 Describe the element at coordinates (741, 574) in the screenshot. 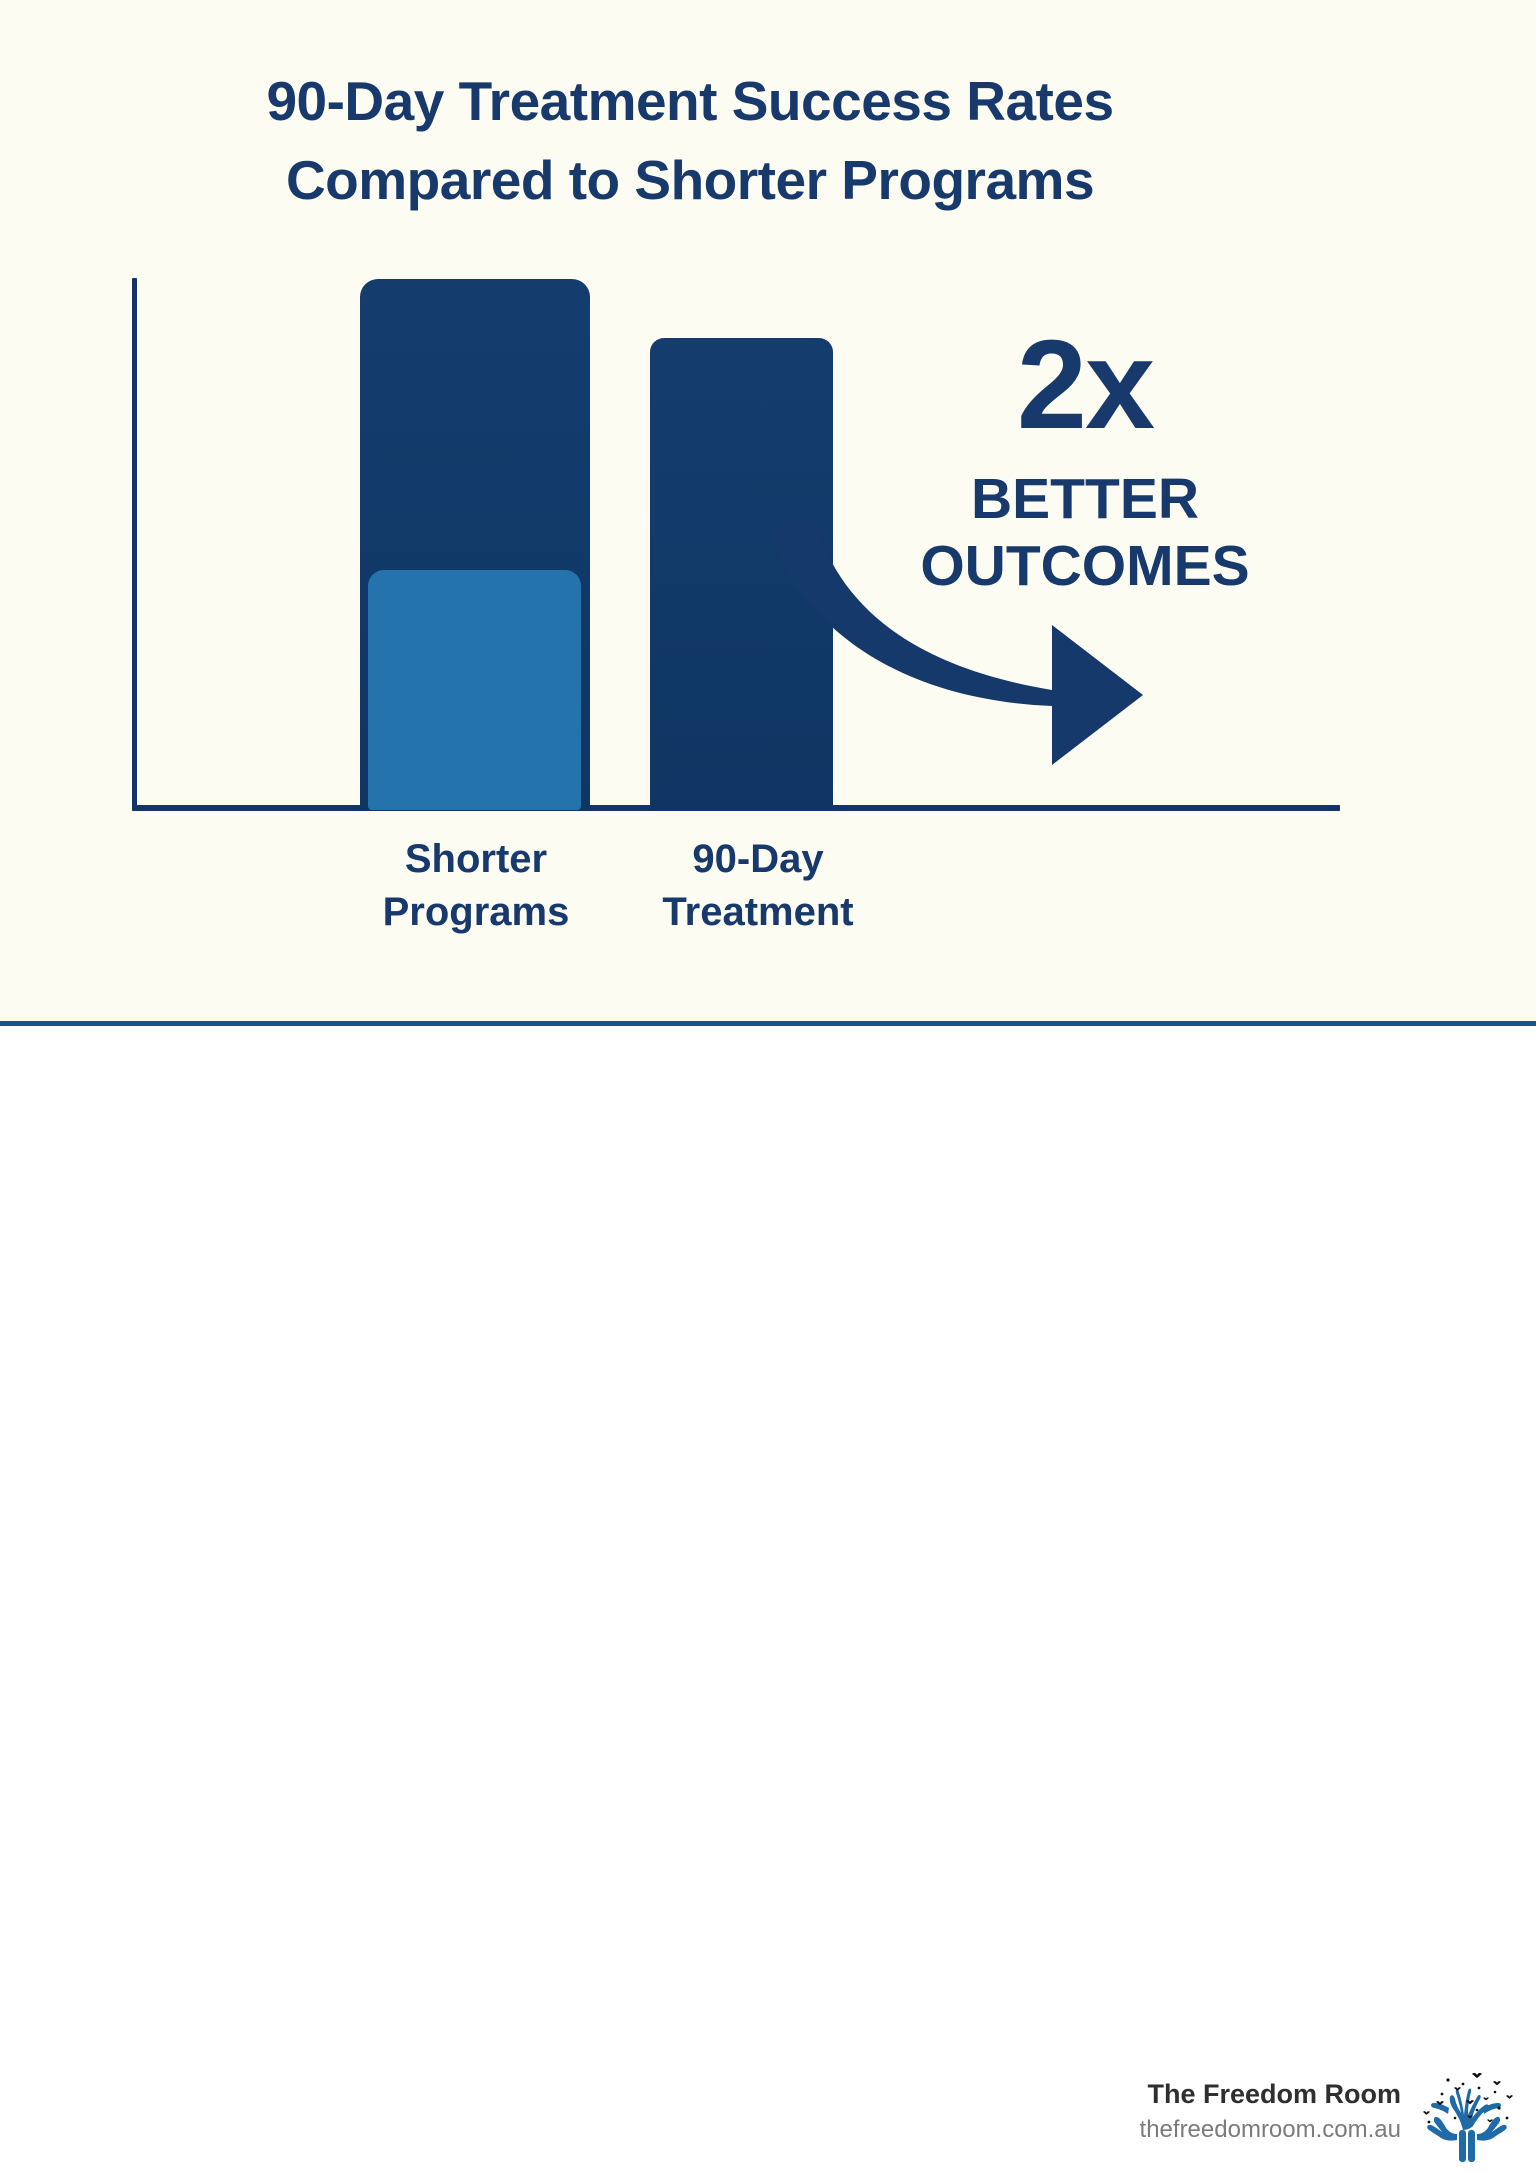

I see `bar-ninety-day-treatment` at that location.